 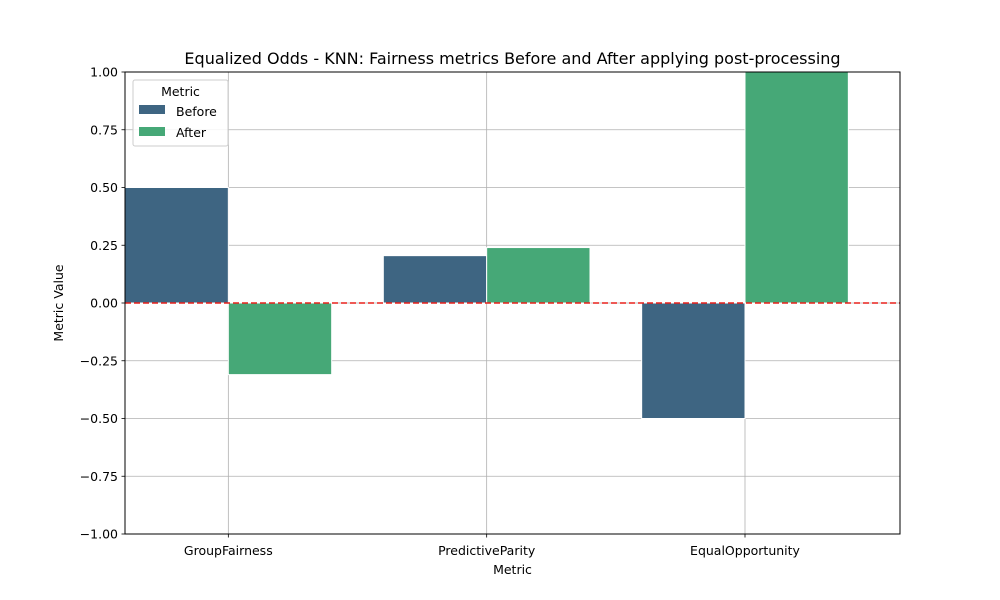 What do you see at coordinates (99, 360) in the screenshot?
I see `y-tick-label: −0.25` at bounding box center [99, 360].